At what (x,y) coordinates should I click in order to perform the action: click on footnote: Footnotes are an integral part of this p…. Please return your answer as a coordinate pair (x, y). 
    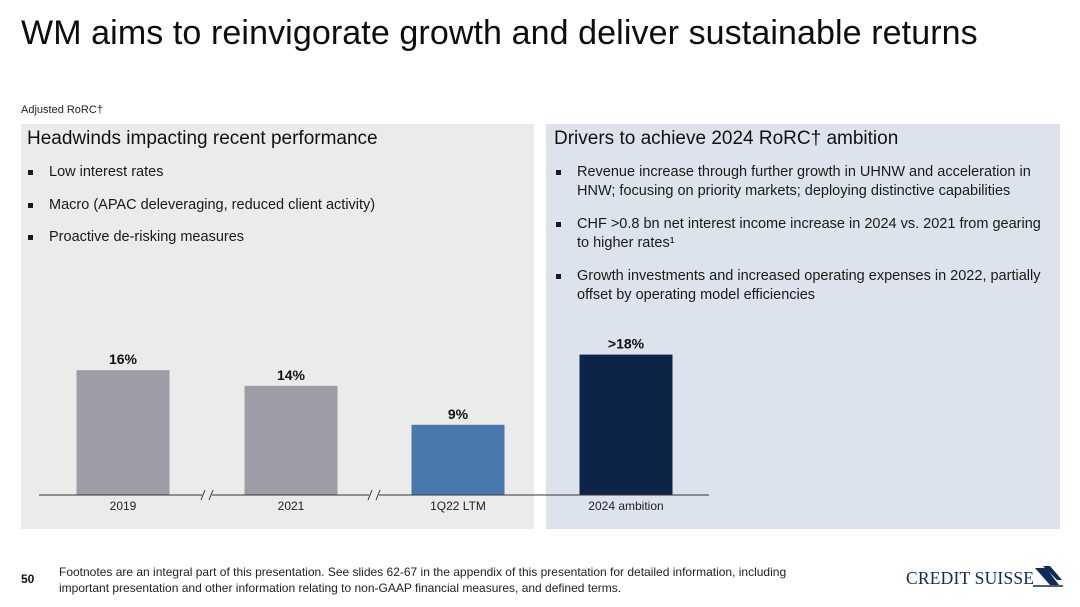
    Looking at the image, I should click on (423, 580).